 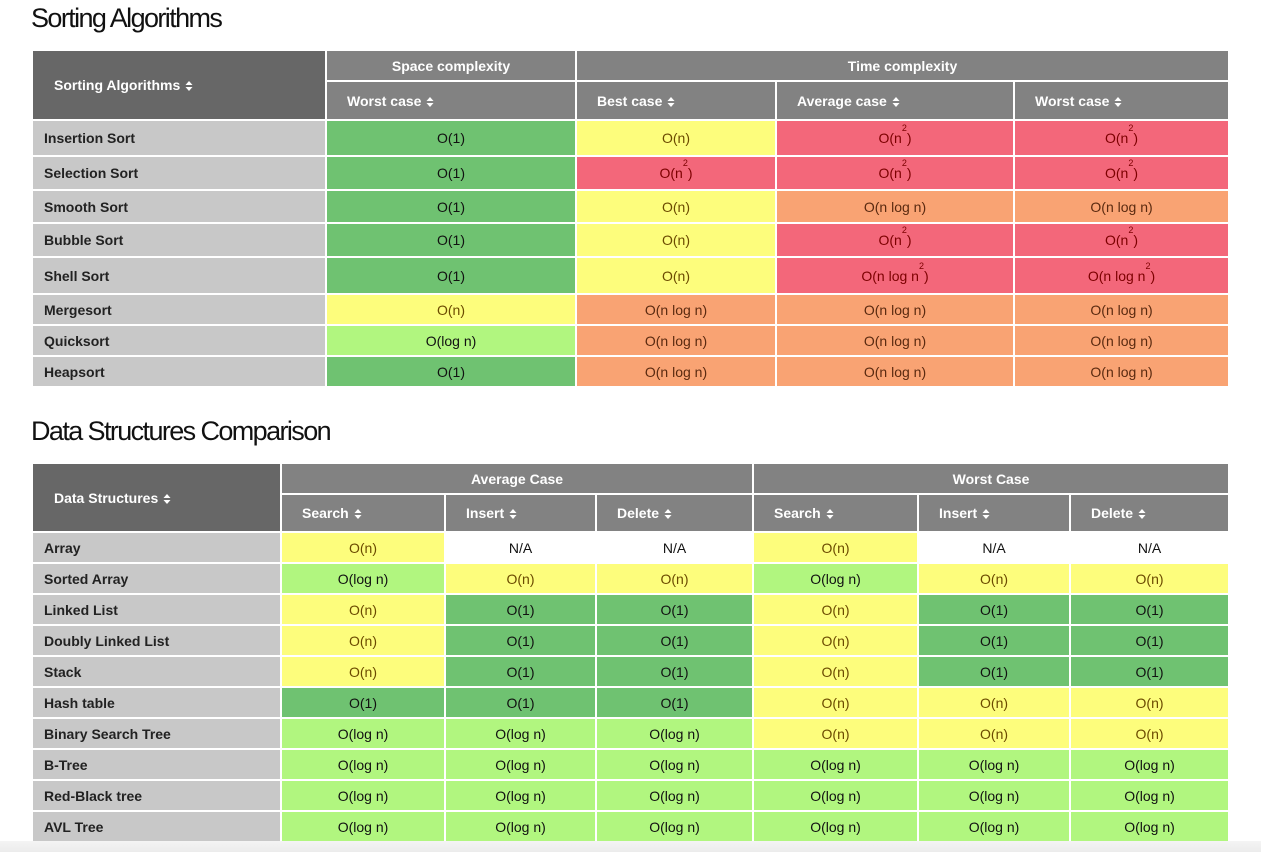 I want to click on table-row: Hash table O(1) O(1) O(1) O(n) O(n) O(n), so click(x=631, y=702).